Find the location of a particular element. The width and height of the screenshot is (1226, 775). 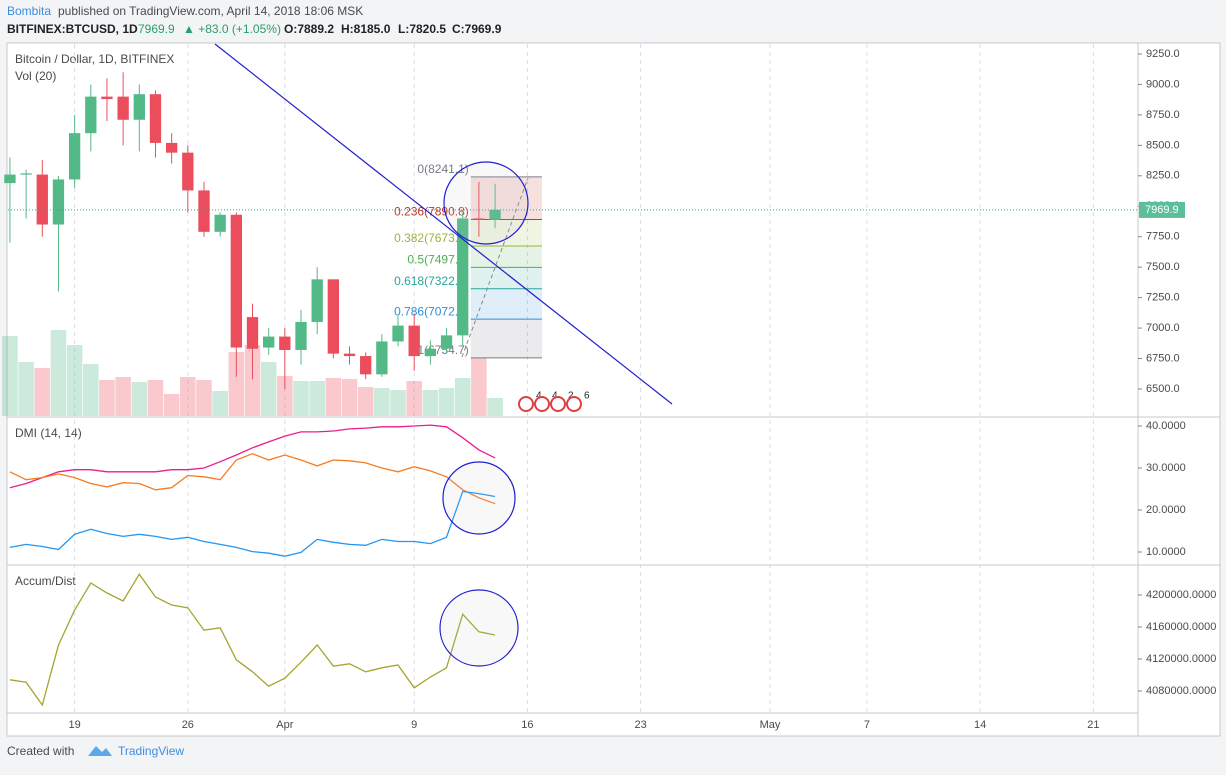

pane-title: DMI (14, 14) is located at coordinates (48, 433).